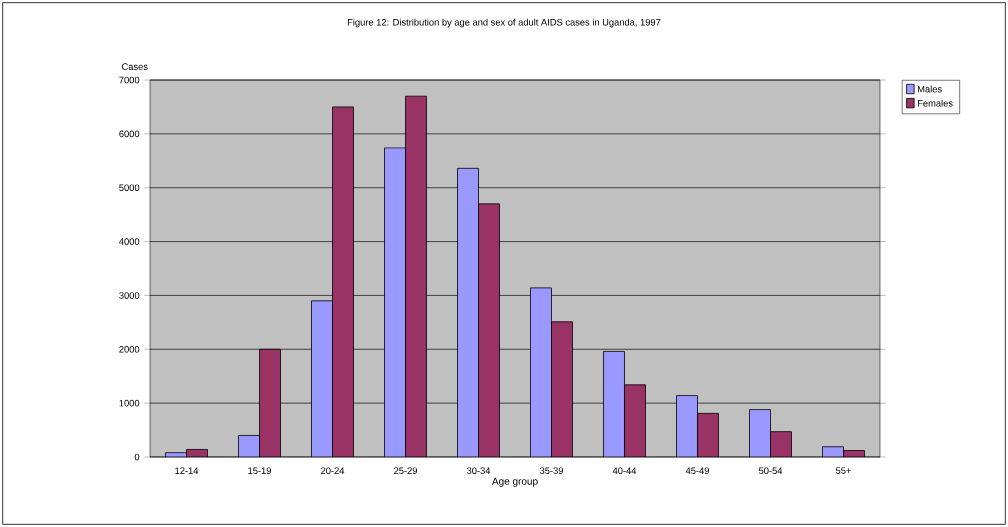  Describe the element at coordinates (405, 470) in the screenshot. I see `x-tick-label: 25-29` at that location.